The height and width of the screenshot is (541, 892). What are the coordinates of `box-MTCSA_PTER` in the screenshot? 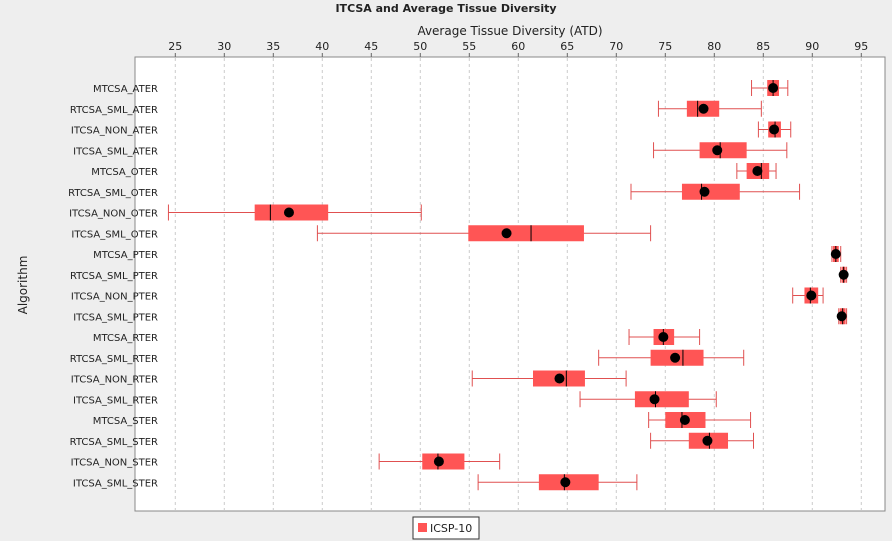 It's located at (836, 254).